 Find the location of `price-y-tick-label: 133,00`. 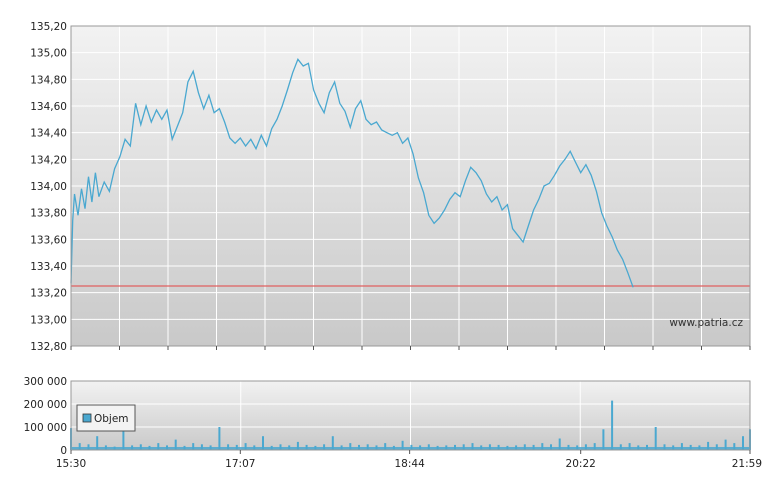

price-y-tick-label: 133,00 is located at coordinates (48, 320).